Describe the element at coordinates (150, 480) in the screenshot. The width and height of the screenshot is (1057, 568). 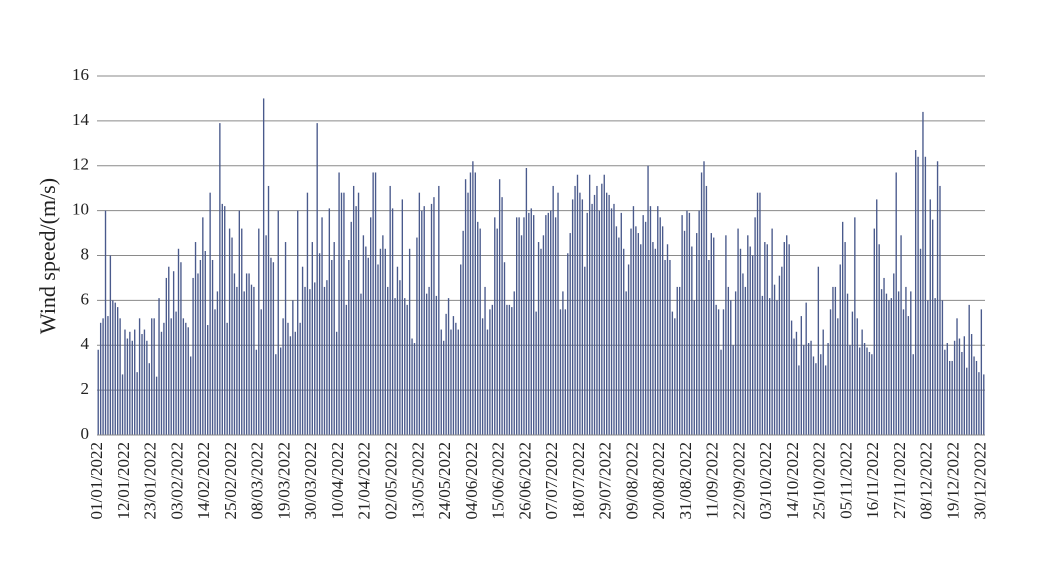
I see `x-tick-label: 23/01/2022` at that location.